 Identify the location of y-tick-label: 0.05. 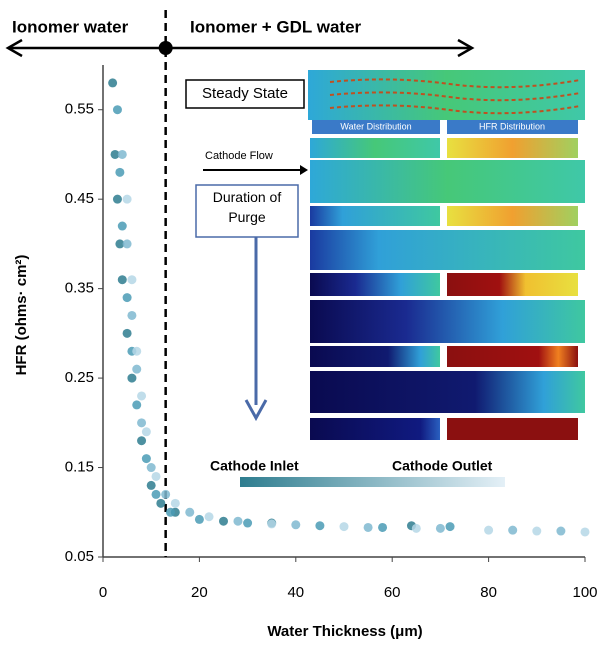
(79, 556).